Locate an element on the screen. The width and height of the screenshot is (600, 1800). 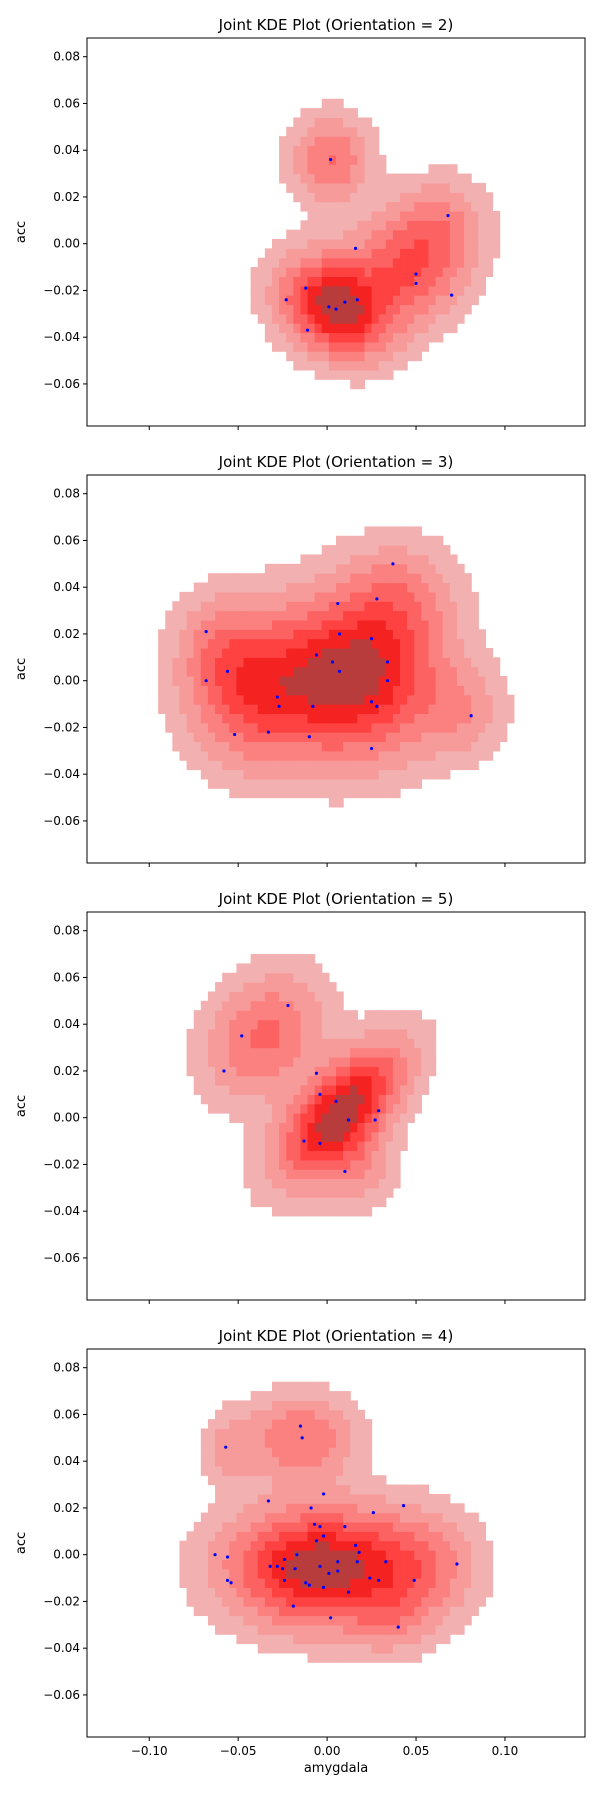
y-tick-label: −0.02 is located at coordinates (61, 1164).